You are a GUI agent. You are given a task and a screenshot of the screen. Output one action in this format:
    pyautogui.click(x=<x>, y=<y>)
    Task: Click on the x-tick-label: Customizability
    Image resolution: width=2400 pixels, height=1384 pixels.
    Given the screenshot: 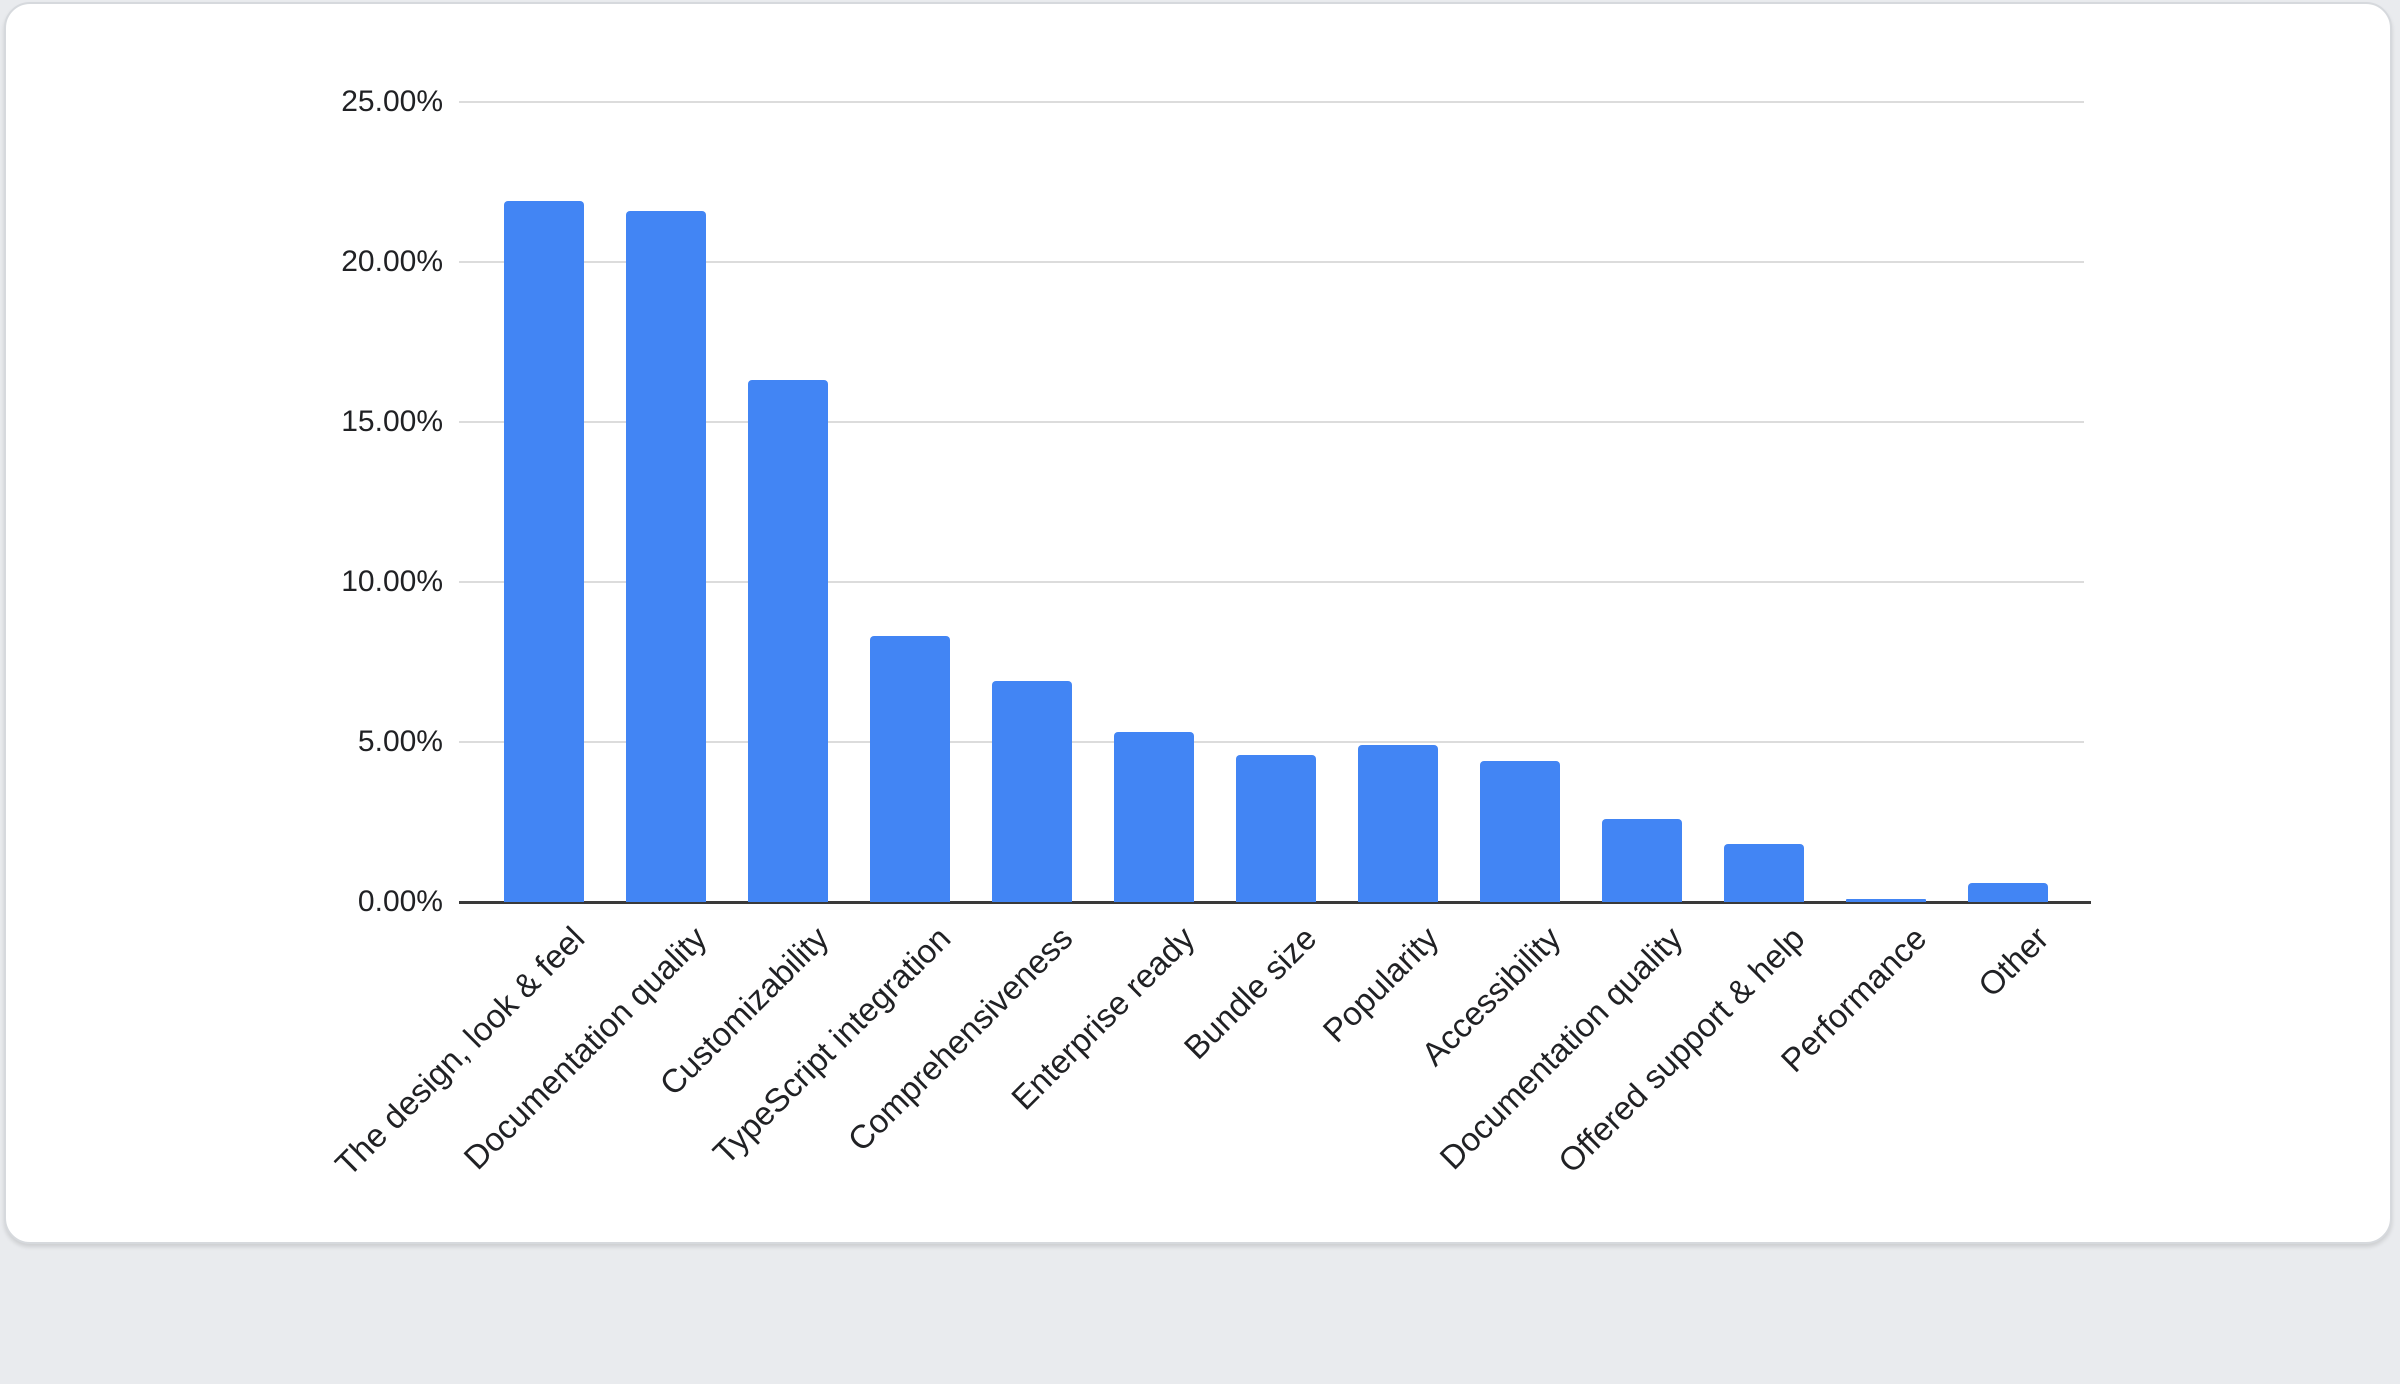 What is the action you would take?
    pyautogui.click(x=744, y=1011)
    